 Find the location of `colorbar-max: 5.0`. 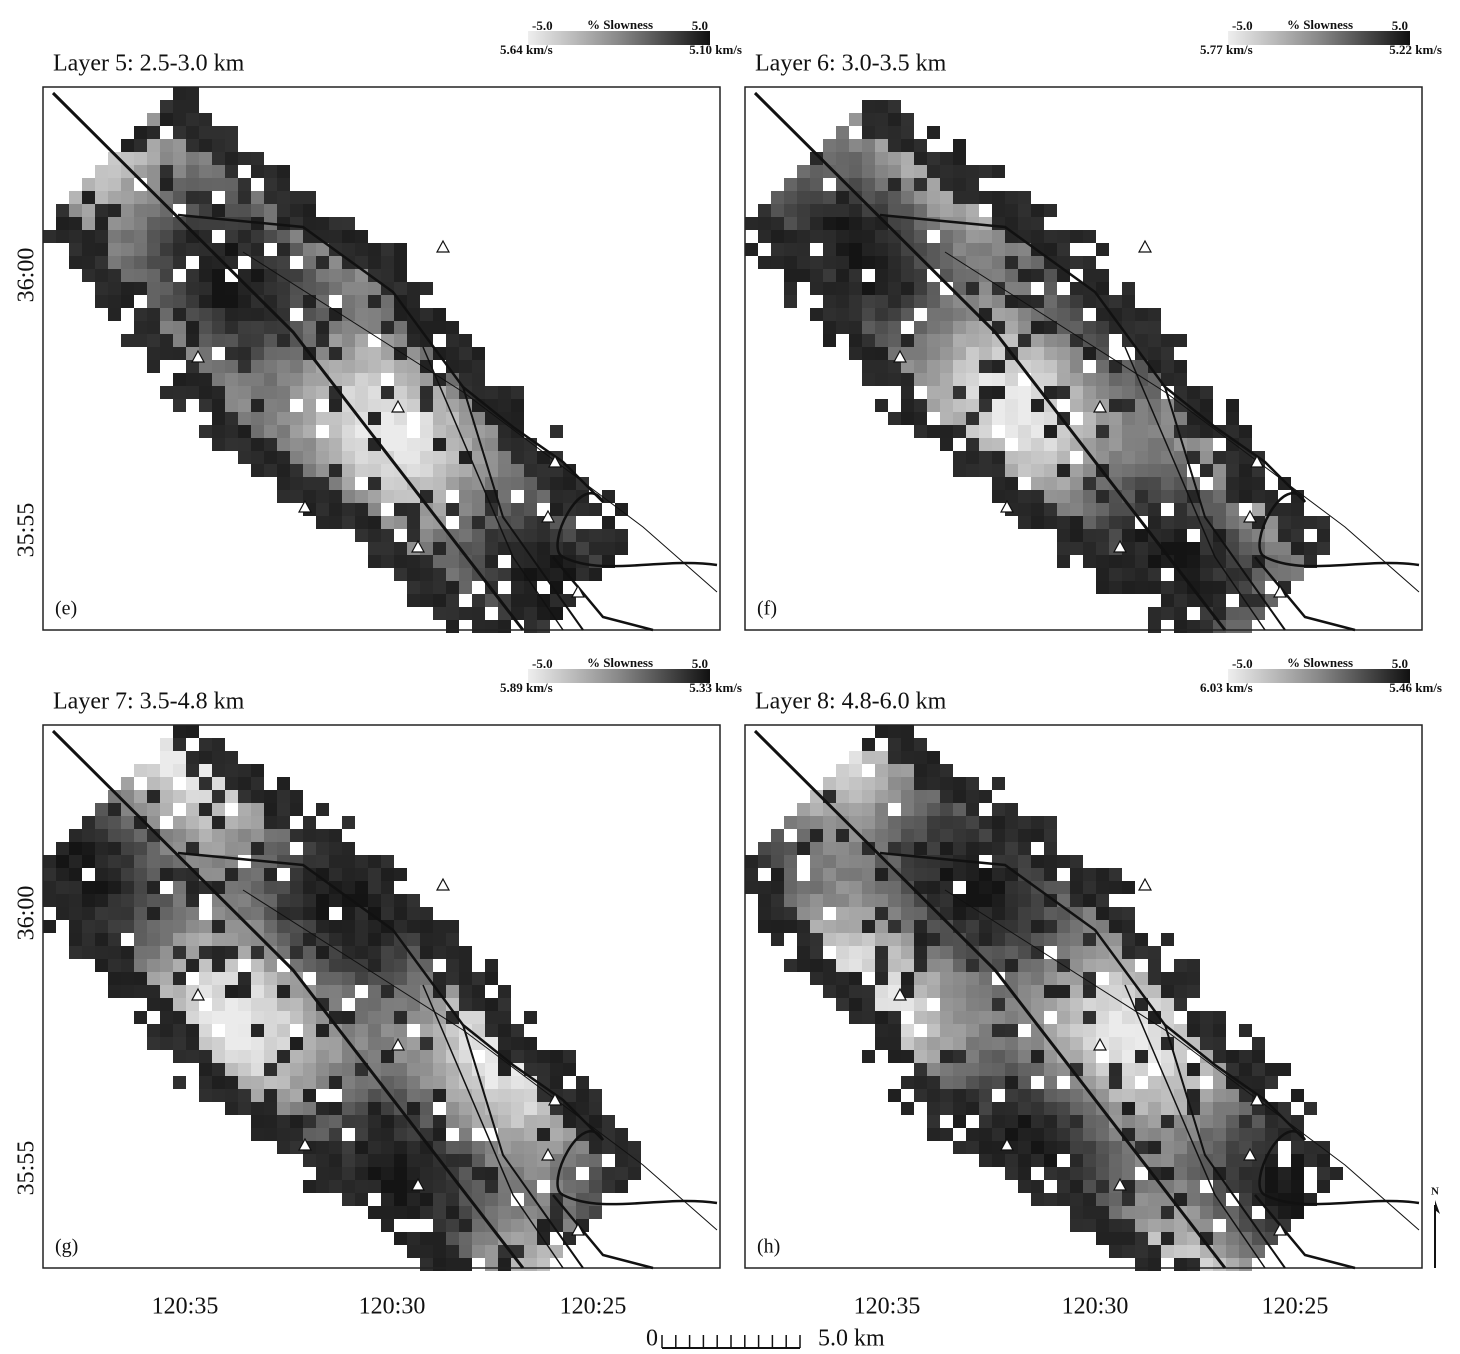

colorbar-max: 5.0 is located at coordinates (1400, 663).